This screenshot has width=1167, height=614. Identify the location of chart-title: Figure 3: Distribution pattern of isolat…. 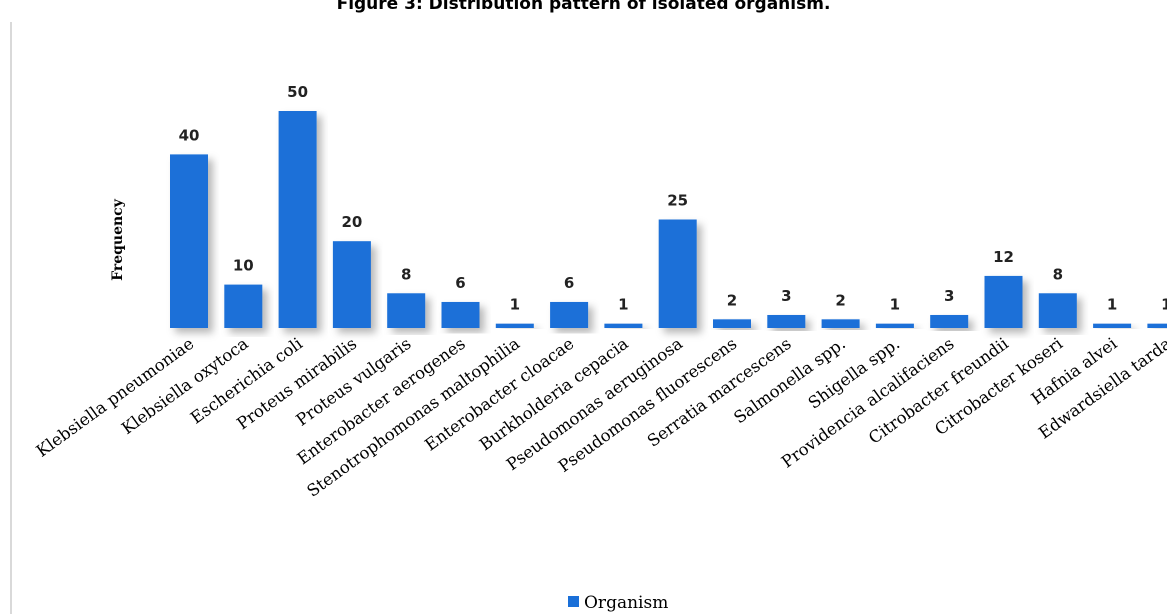
(583, 7).